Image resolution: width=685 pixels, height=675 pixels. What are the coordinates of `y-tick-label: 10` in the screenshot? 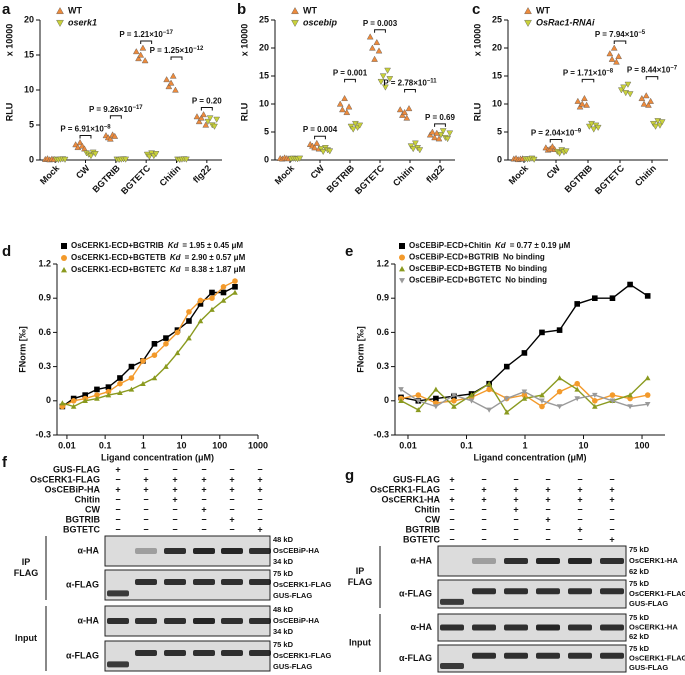 It's located at (29, 89).